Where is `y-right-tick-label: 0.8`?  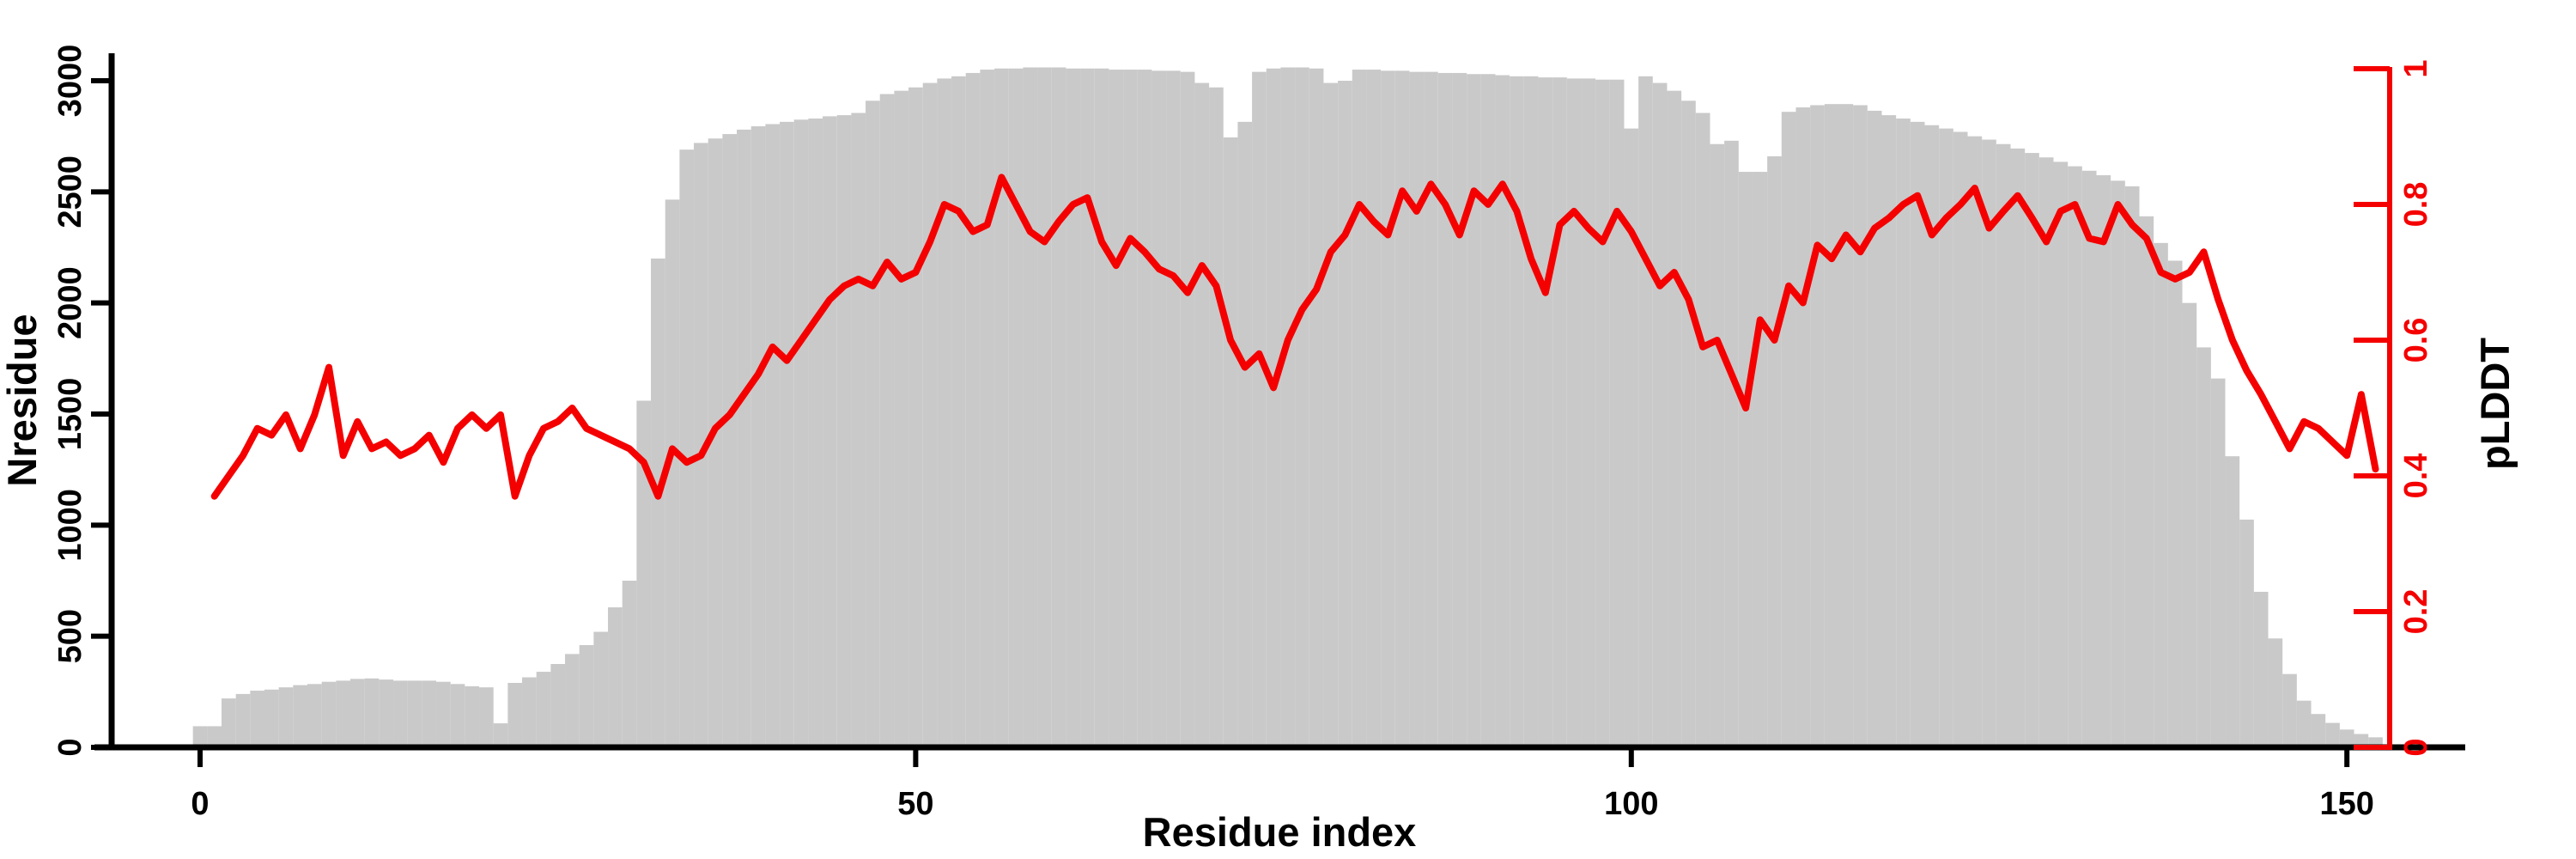
y-right-tick-label: 0.8 is located at coordinates (2416, 205).